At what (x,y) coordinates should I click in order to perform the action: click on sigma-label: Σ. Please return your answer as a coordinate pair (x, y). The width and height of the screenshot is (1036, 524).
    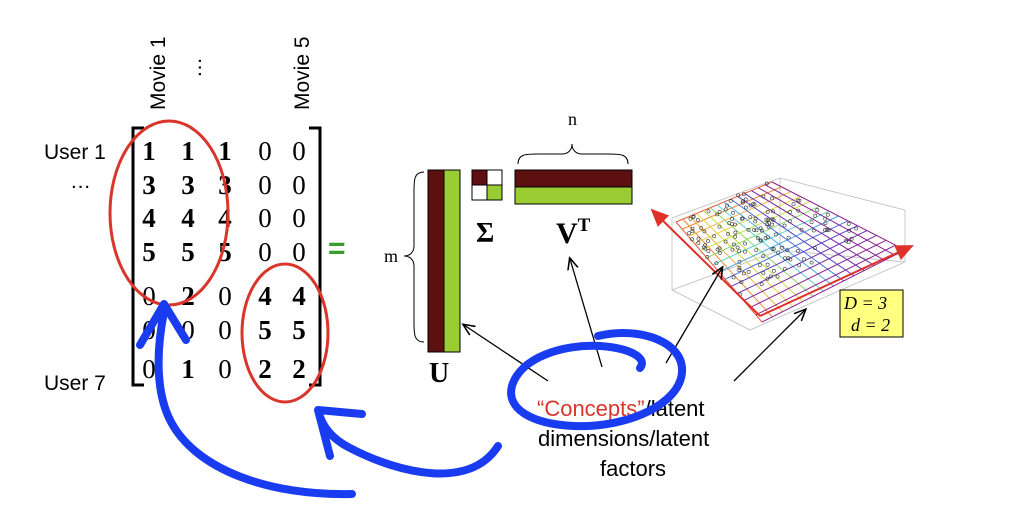
    Looking at the image, I should click on (485, 233).